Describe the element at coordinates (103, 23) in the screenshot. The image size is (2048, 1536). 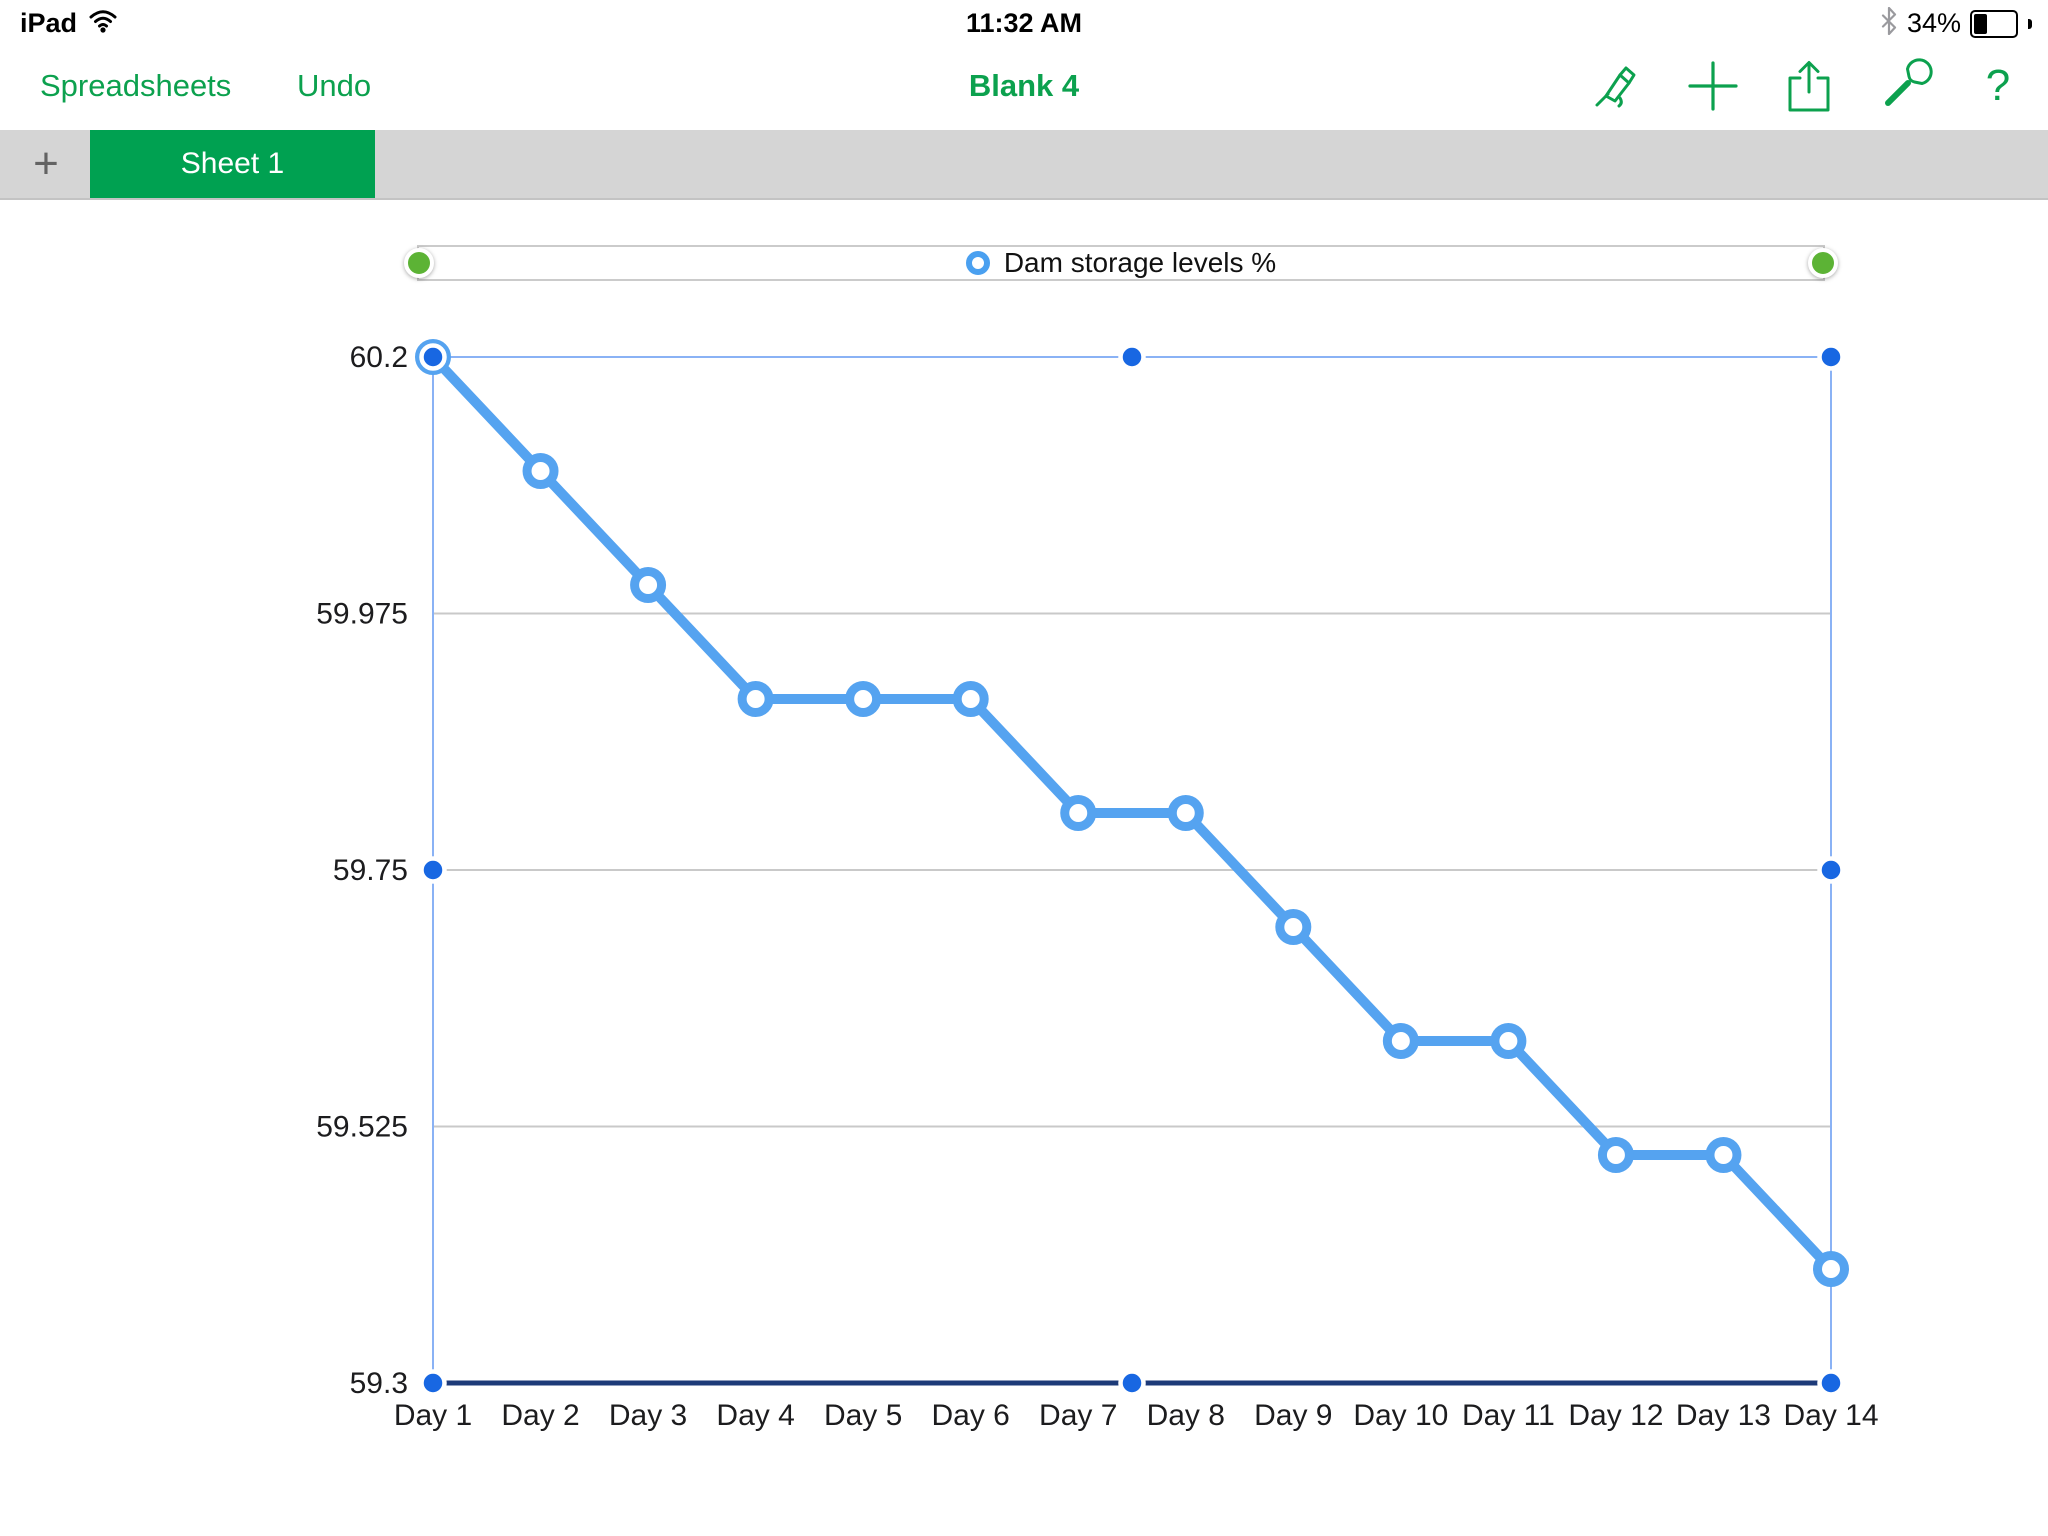
I see `wifi-icon` at that location.